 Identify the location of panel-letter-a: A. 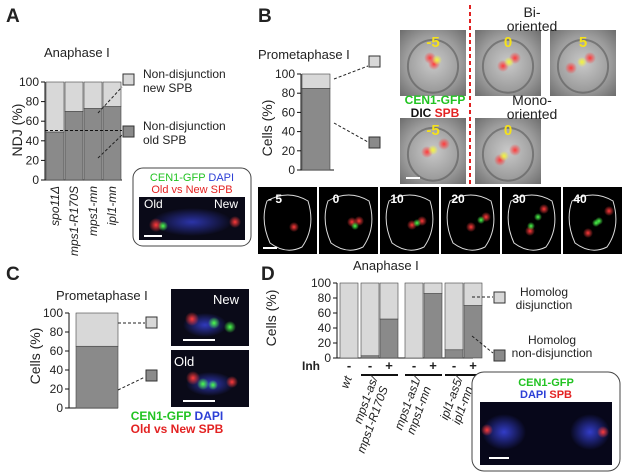
(13, 16).